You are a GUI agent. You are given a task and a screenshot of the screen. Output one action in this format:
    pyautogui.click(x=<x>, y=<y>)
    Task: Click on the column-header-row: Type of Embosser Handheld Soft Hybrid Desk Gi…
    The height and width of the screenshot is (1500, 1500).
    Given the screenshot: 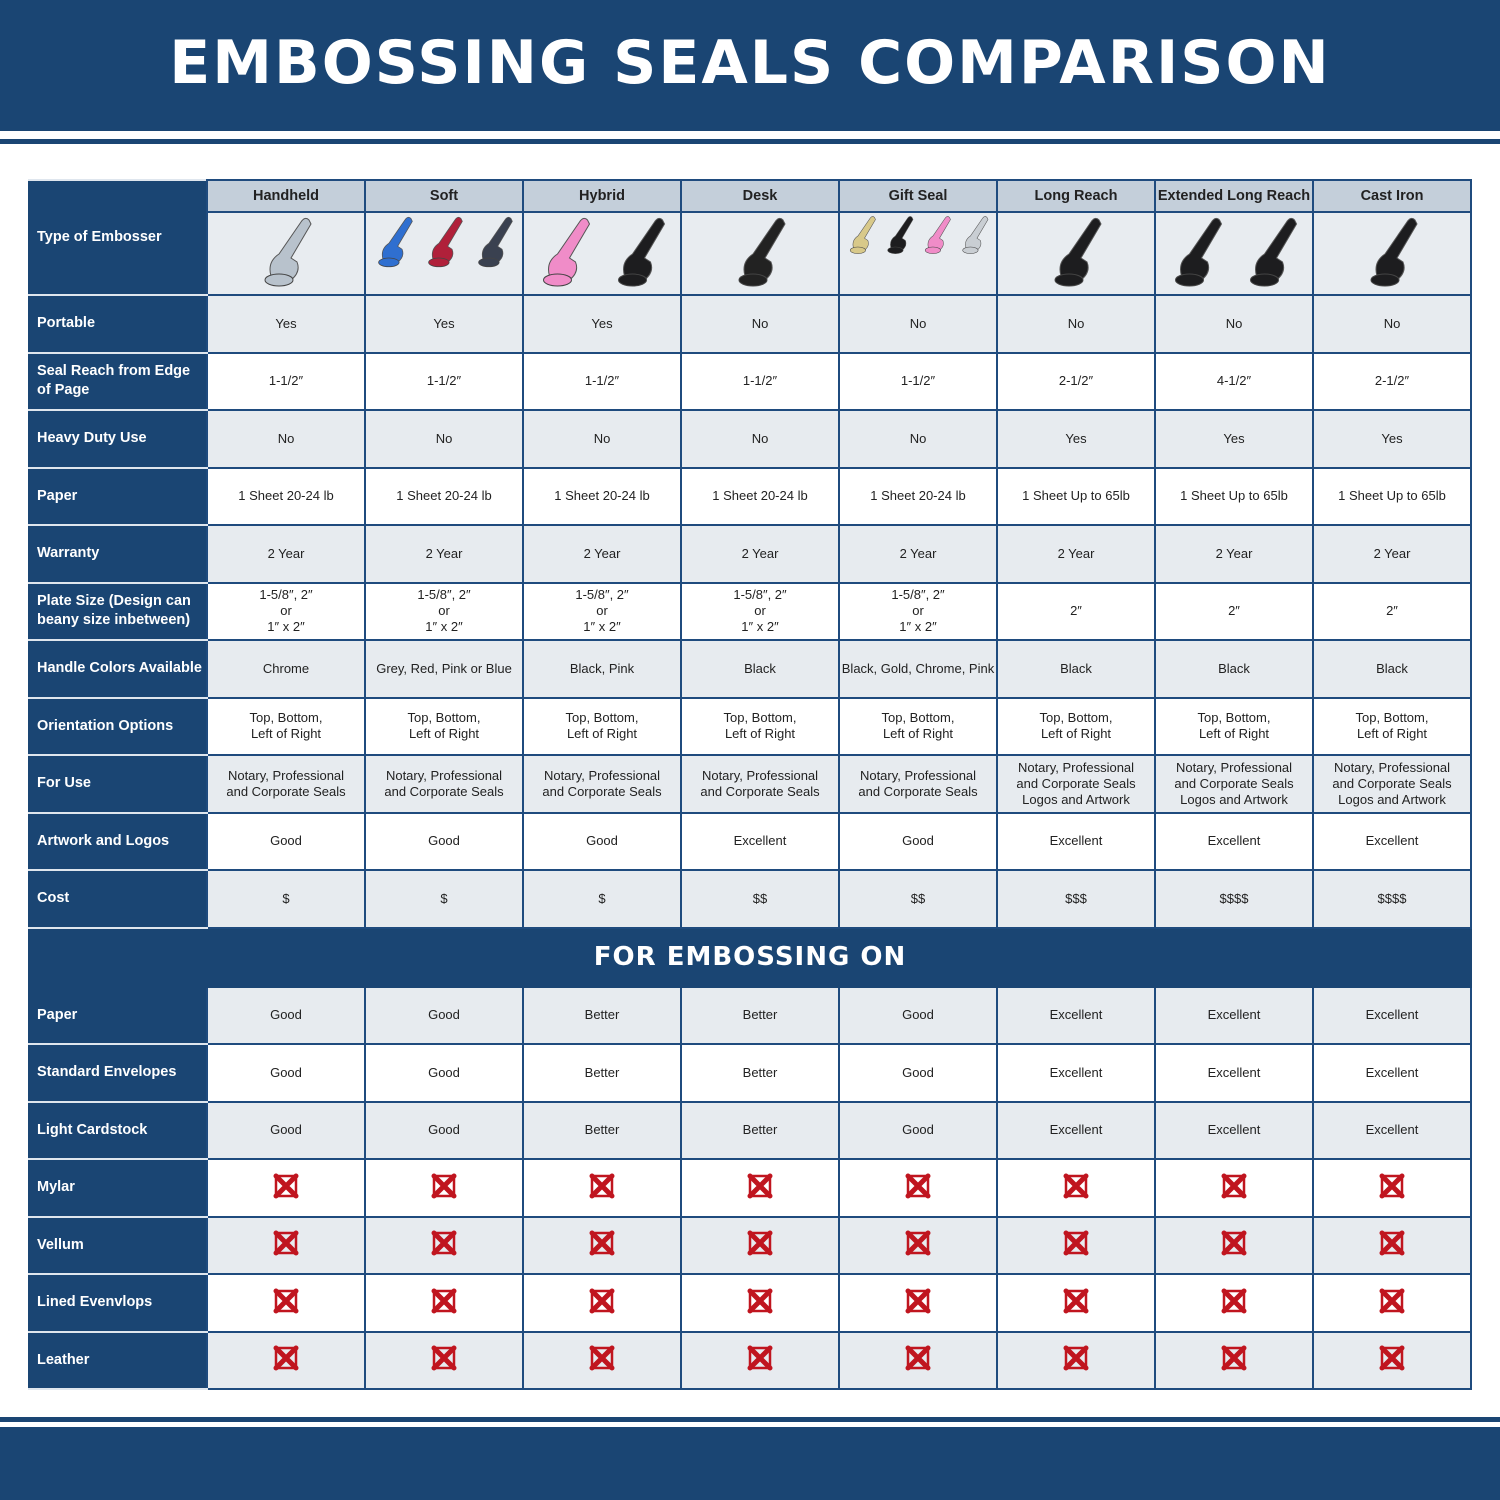 What is the action you would take?
    pyautogui.click(x=750, y=237)
    